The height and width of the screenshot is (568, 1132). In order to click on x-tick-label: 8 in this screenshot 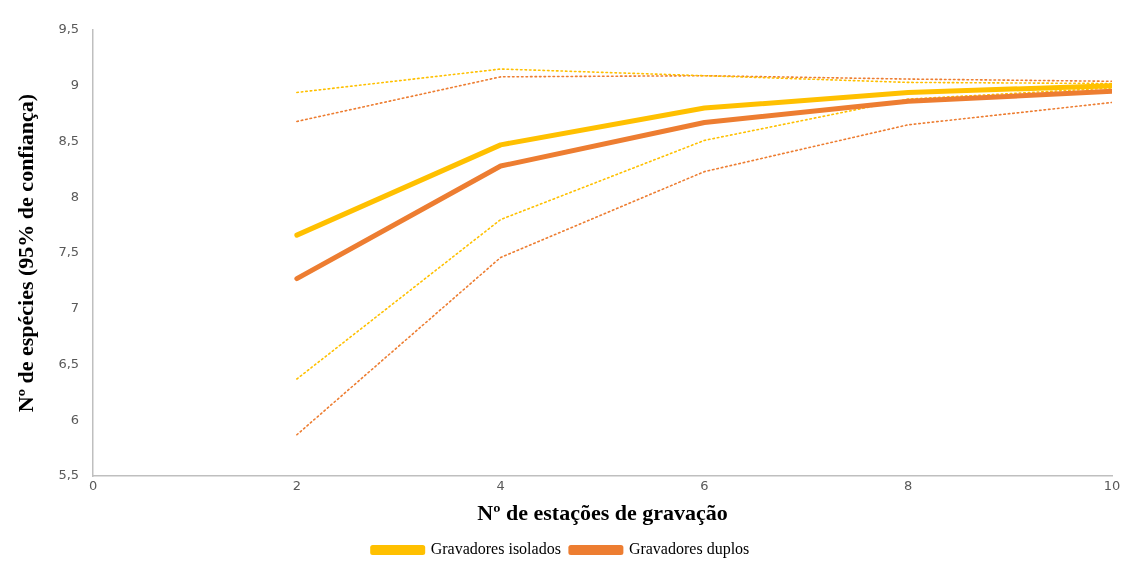, I will do `click(908, 486)`.